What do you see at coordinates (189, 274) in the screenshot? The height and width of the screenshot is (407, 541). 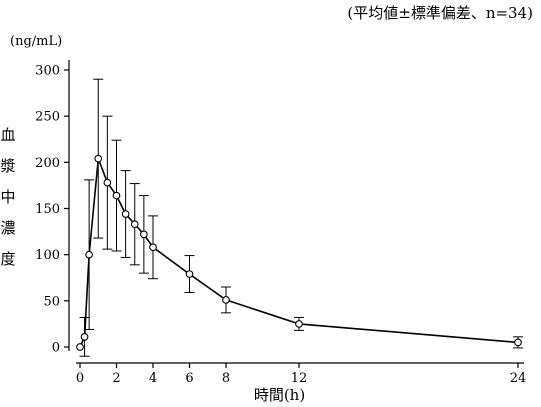 I see `data-point-6h` at bounding box center [189, 274].